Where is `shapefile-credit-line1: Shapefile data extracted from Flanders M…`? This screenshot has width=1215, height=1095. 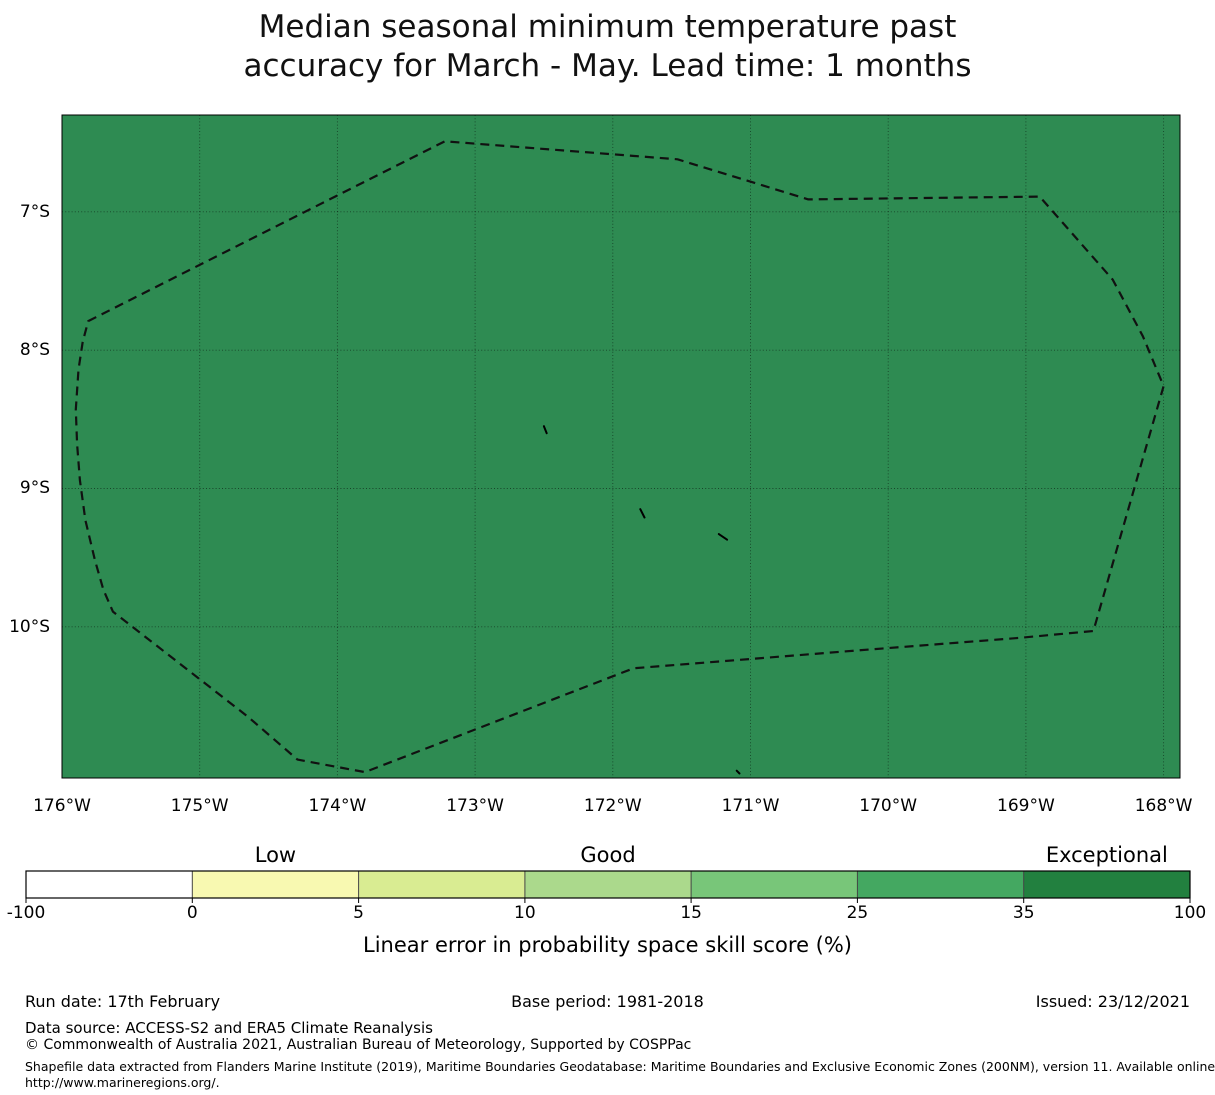 shapefile-credit-line1: Shapefile data extracted from Flanders M… is located at coordinates (620, 1066).